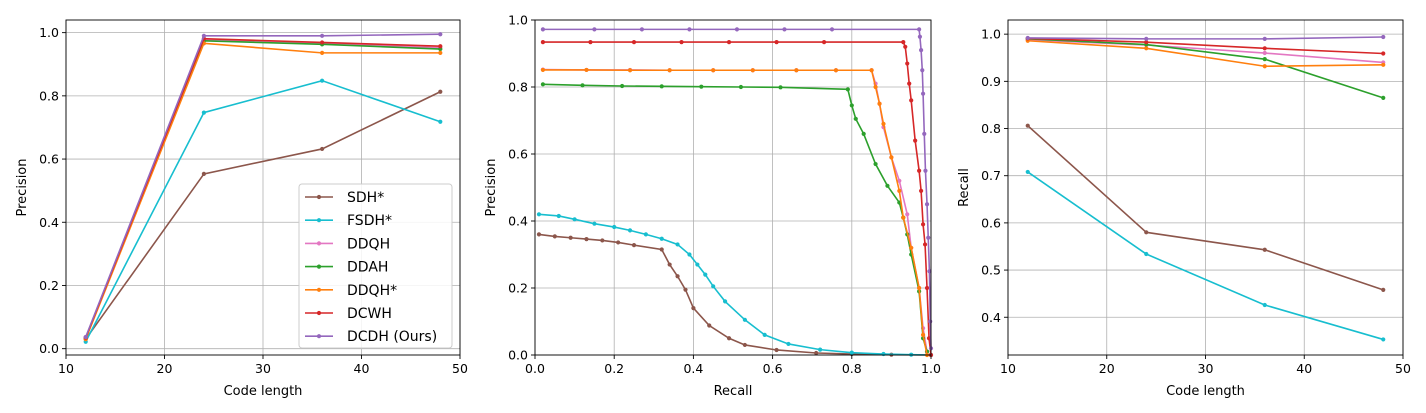 The image size is (1426, 413). Describe the element at coordinates (735, 294) in the screenshot. I see `series-line-sdh` at that location.